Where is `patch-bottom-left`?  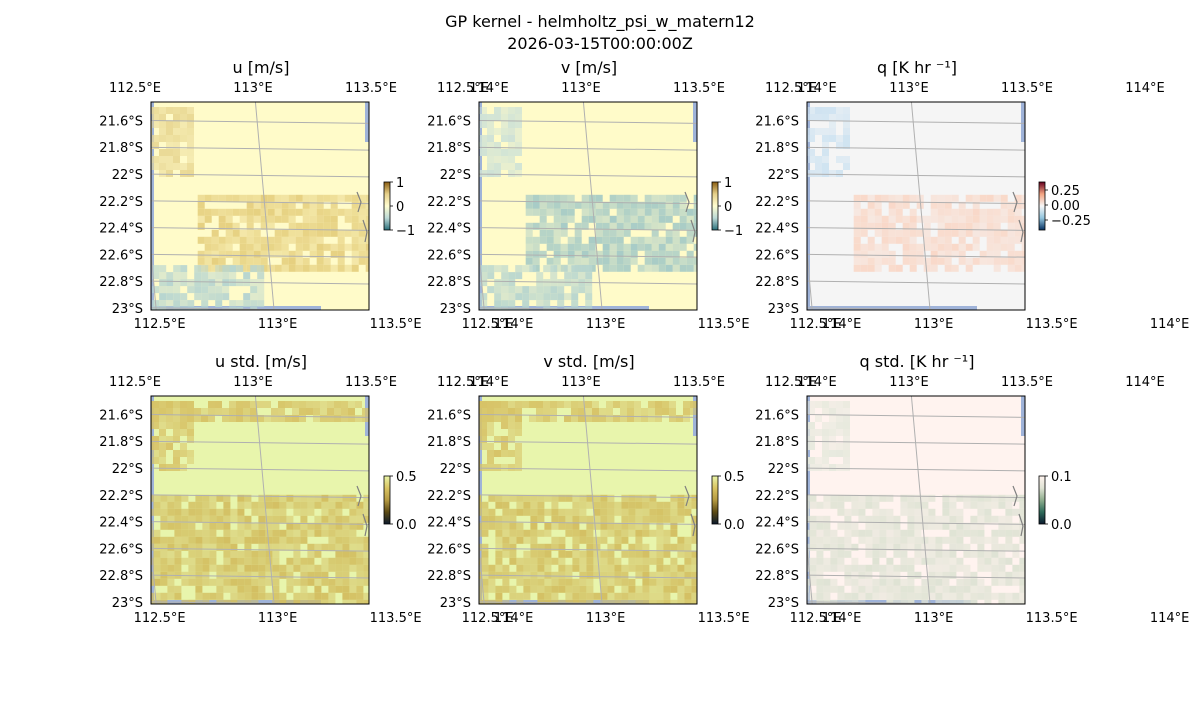 patch-bottom-left is located at coordinates (208, 287).